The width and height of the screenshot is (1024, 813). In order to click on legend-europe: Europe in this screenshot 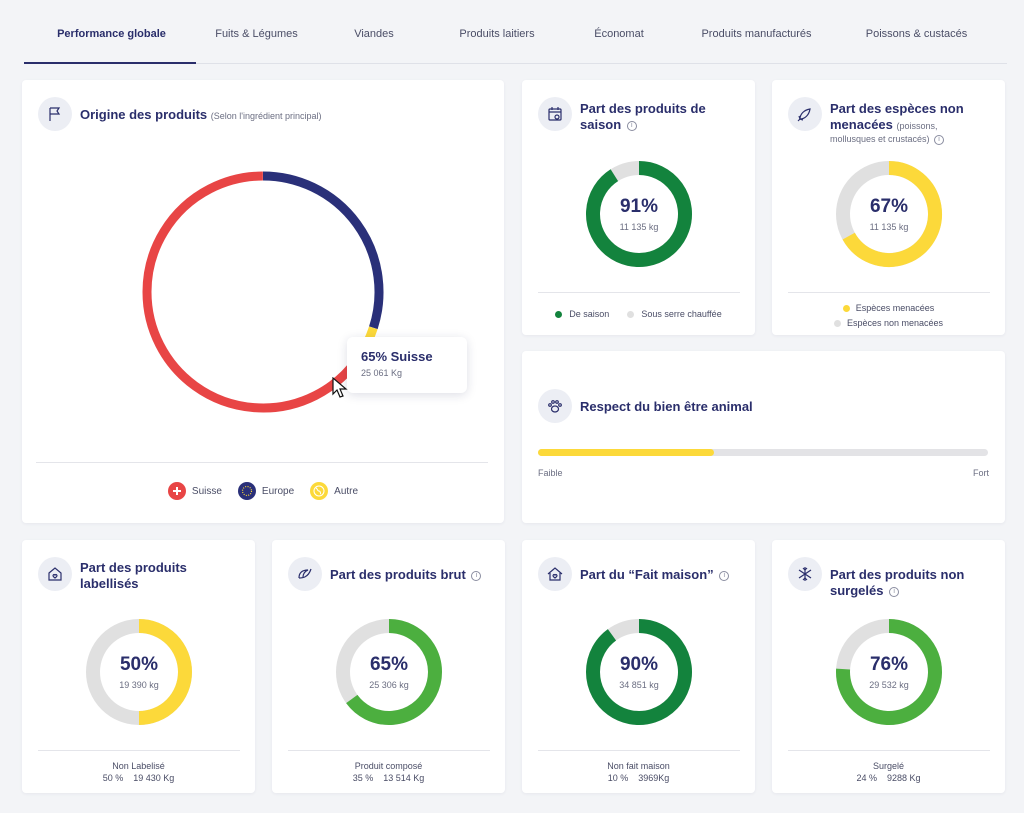, I will do `click(266, 491)`.